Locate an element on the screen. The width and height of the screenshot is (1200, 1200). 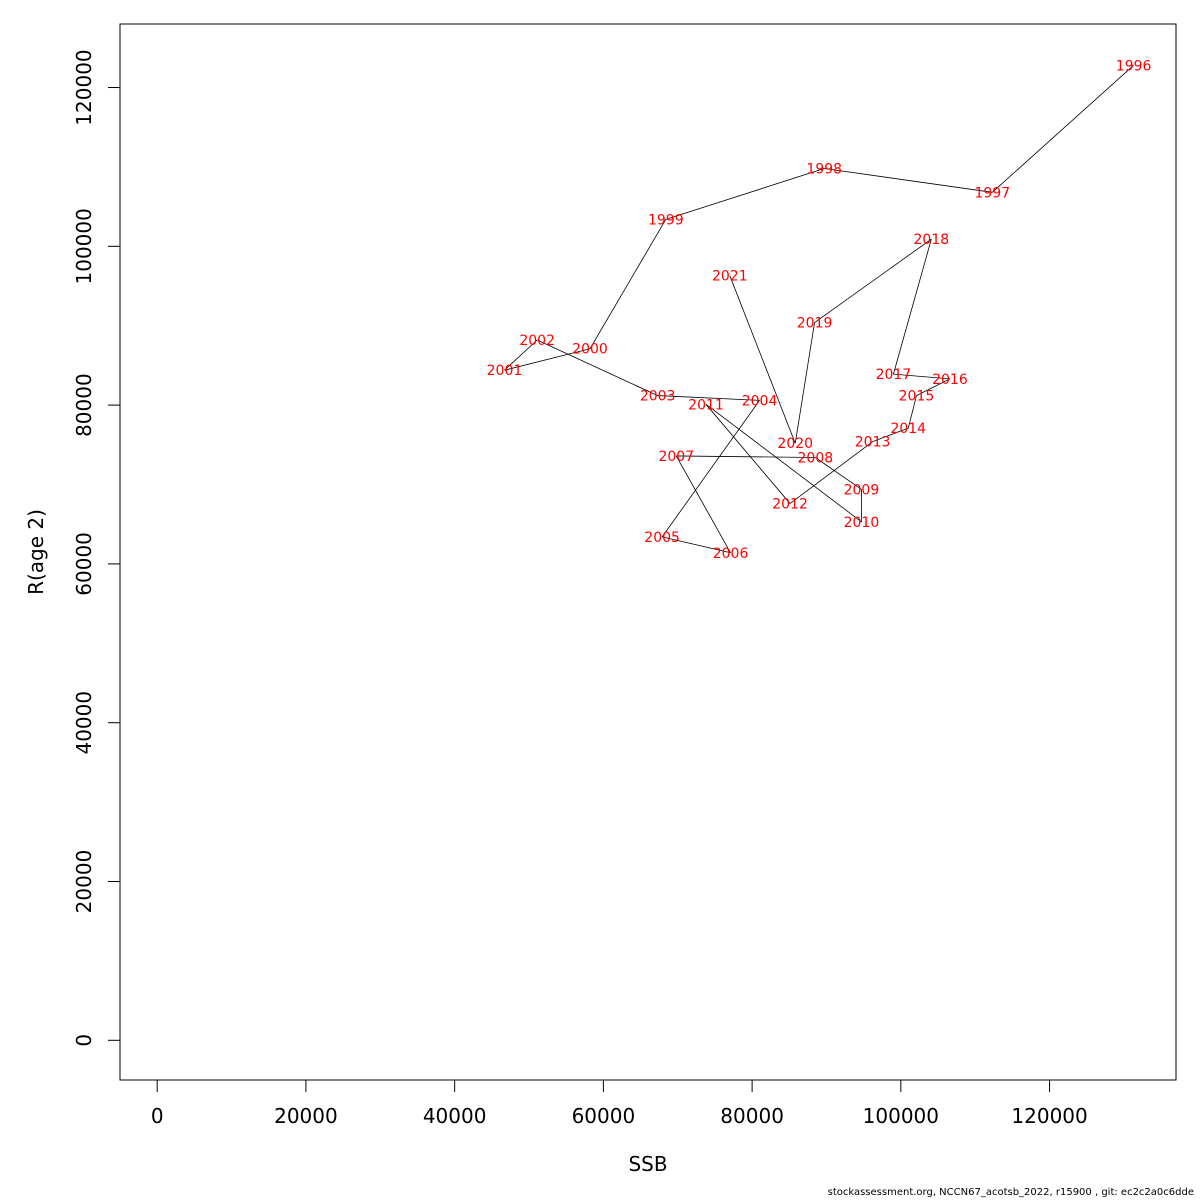
x-tick-label: 60000 is located at coordinates (604, 1116).